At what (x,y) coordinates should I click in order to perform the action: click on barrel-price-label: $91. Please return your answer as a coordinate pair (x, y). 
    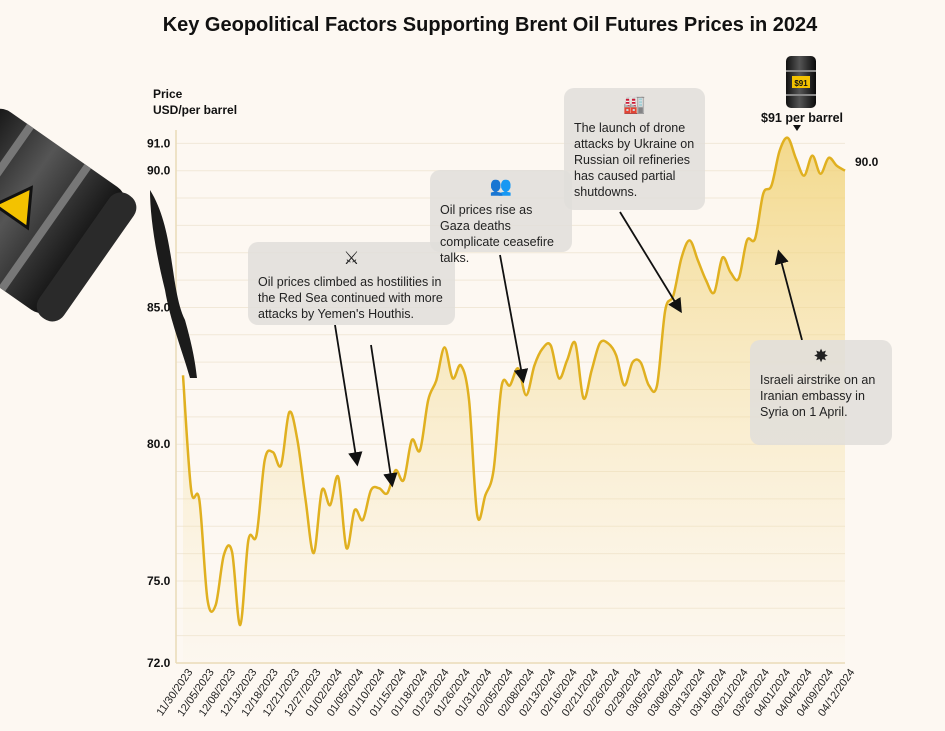
    Looking at the image, I should click on (801, 83).